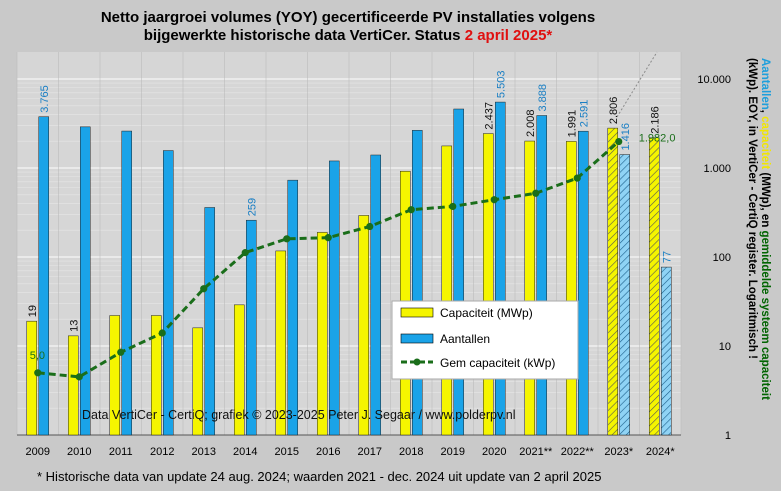  What do you see at coordinates (584, 114) in the screenshot?
I see `bar-value-label: 2.591` at bounding box center [584, 114].